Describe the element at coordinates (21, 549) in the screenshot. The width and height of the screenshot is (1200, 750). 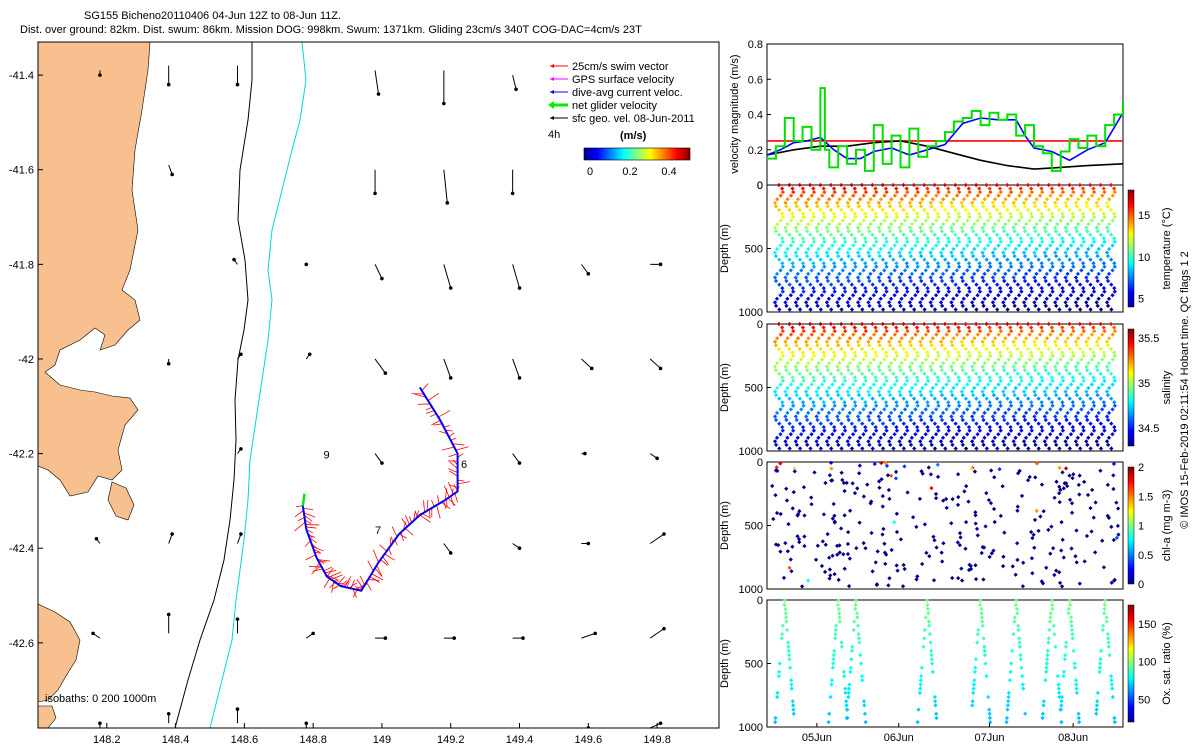
I see `map-ytick-label: -42.4` at that location.